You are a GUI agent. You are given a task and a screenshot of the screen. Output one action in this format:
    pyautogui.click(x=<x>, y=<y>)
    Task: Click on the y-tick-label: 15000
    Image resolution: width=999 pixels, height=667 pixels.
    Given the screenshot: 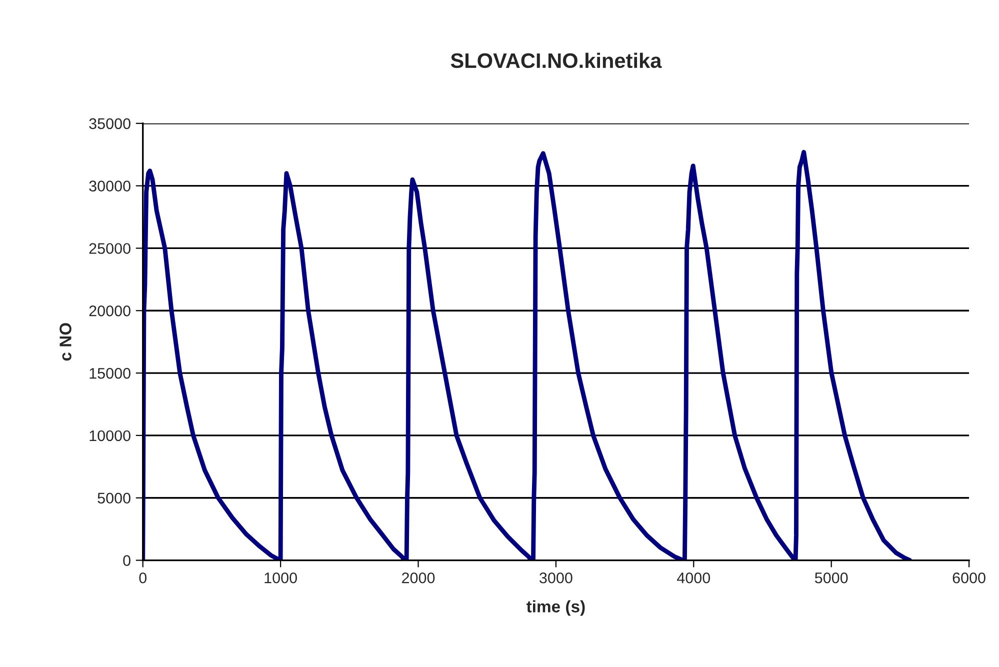 What is the action you would take?
    pyautogui.click(x=110, y=373)
    